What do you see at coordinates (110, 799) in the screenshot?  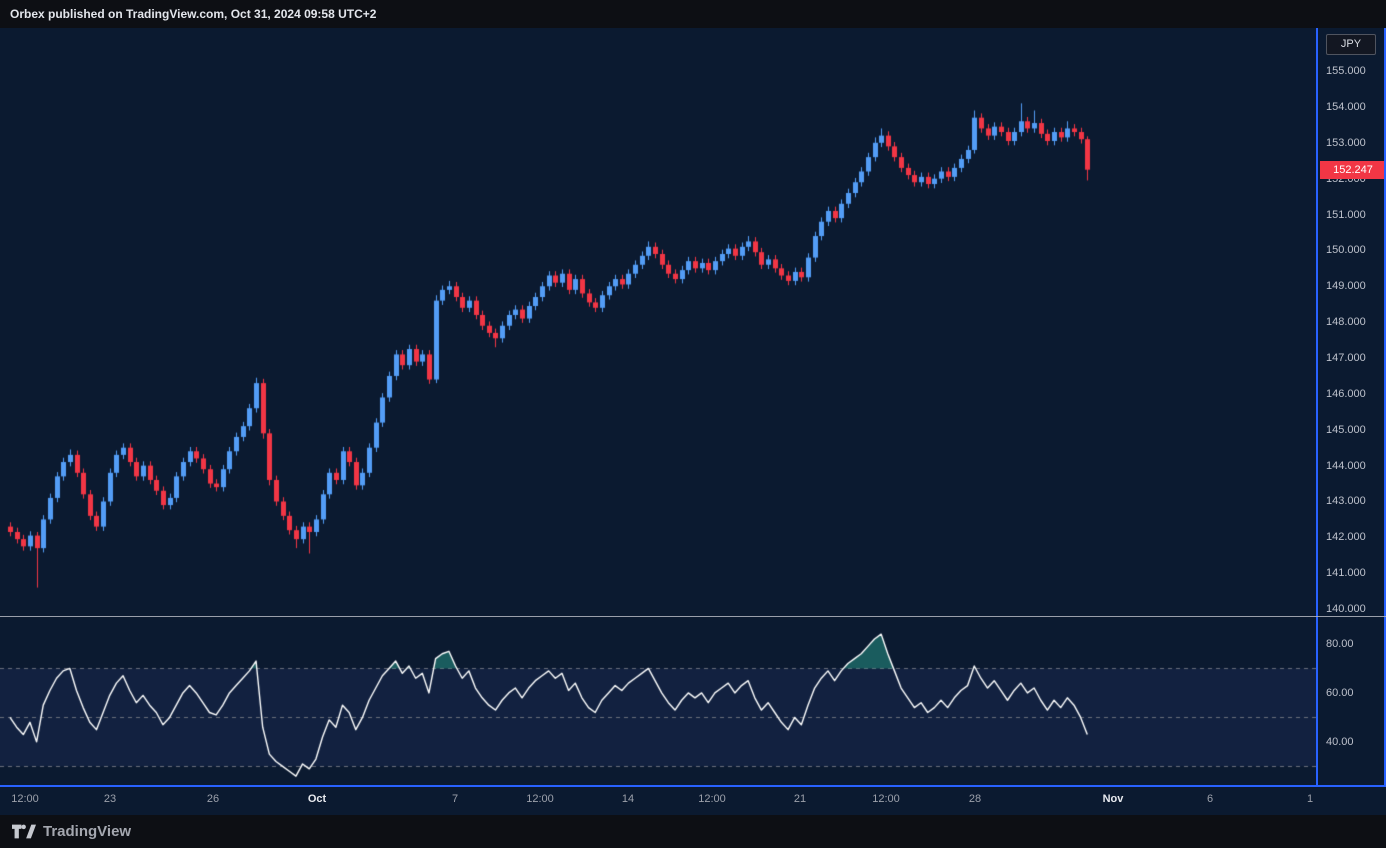 I see `time-axis-label: 23` at bounding box center [110, 799].